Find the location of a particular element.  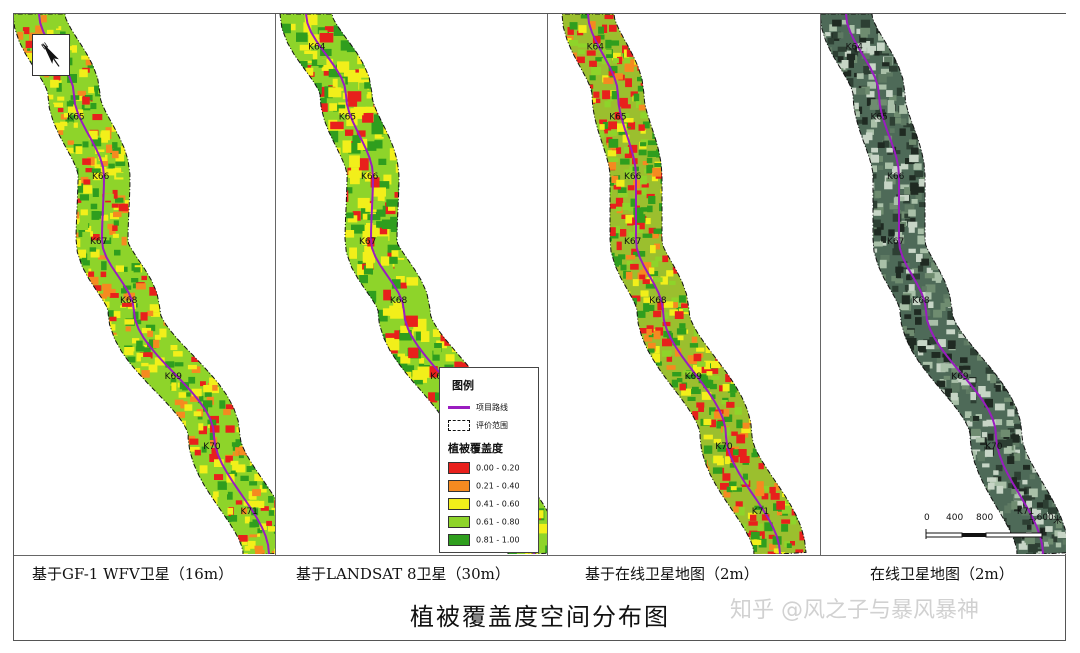

legend-class-label: 0.81 - 1.00 is located at coordinates (498, 540).